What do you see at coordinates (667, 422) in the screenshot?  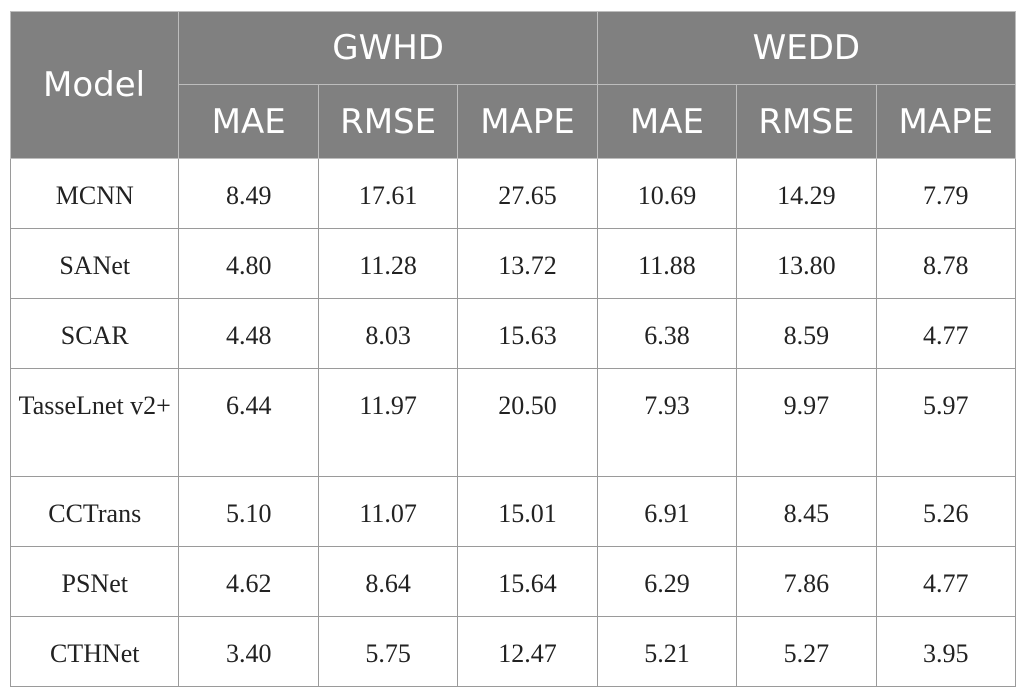 I see `value-cell: 7.93` at bounding box center [667, 422].